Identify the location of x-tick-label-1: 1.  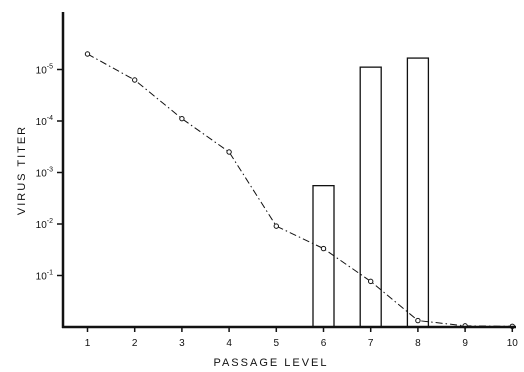
(88, 343).